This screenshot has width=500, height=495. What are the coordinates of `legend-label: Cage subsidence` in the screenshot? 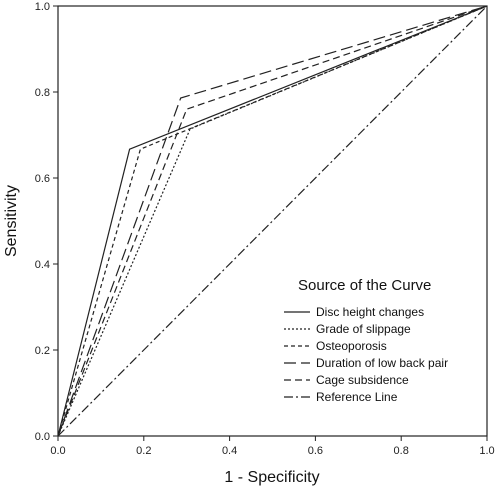 It's located at (362, 380).